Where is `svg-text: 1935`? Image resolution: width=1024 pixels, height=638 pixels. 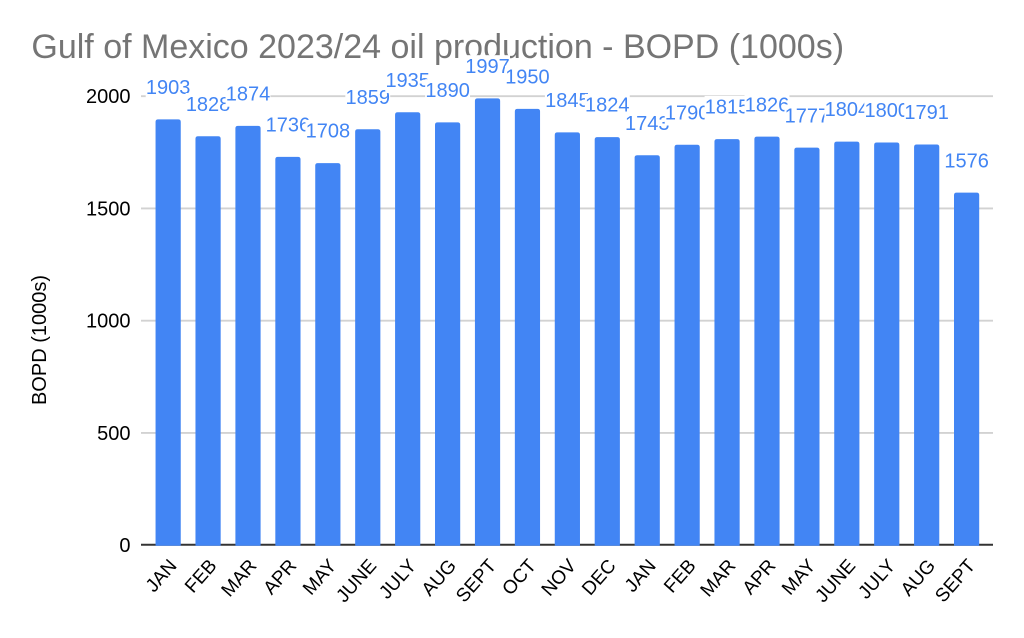 svg-text: 1935 is located at coordinates (407, 81).